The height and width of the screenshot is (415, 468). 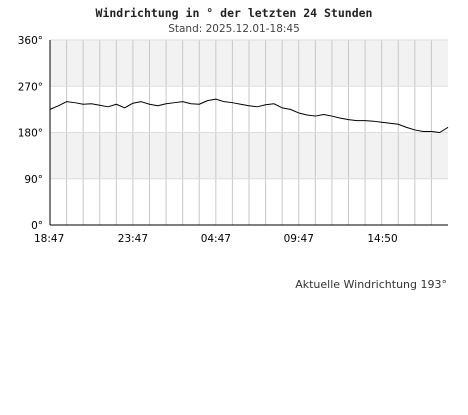 What do you see at coordinates (133, 239) in the screenshot?
I see `x-tick-label: 23:47` at bounding box center [133, 239].